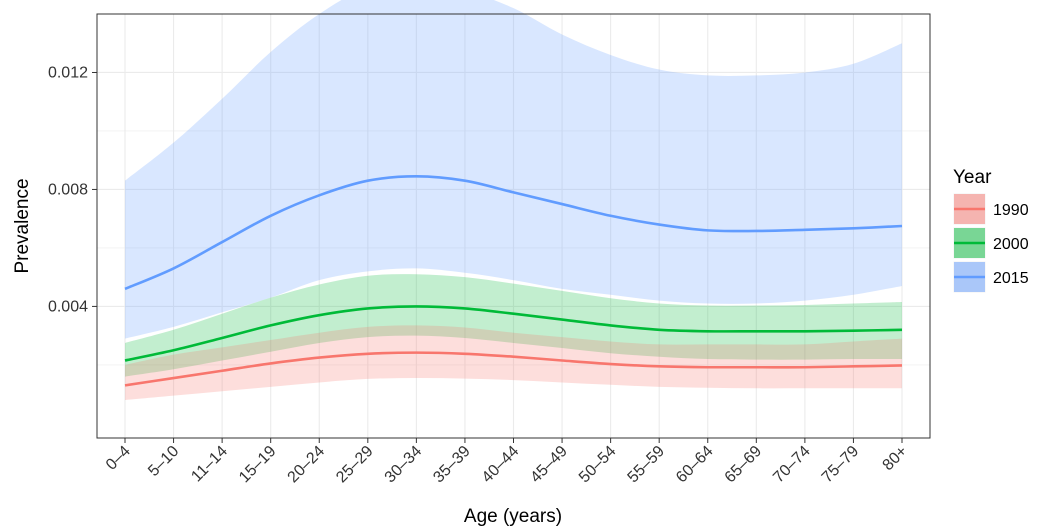 The image size is (1038, 527). I want to click on legend-item-1990: 1990, so click(990, 209).